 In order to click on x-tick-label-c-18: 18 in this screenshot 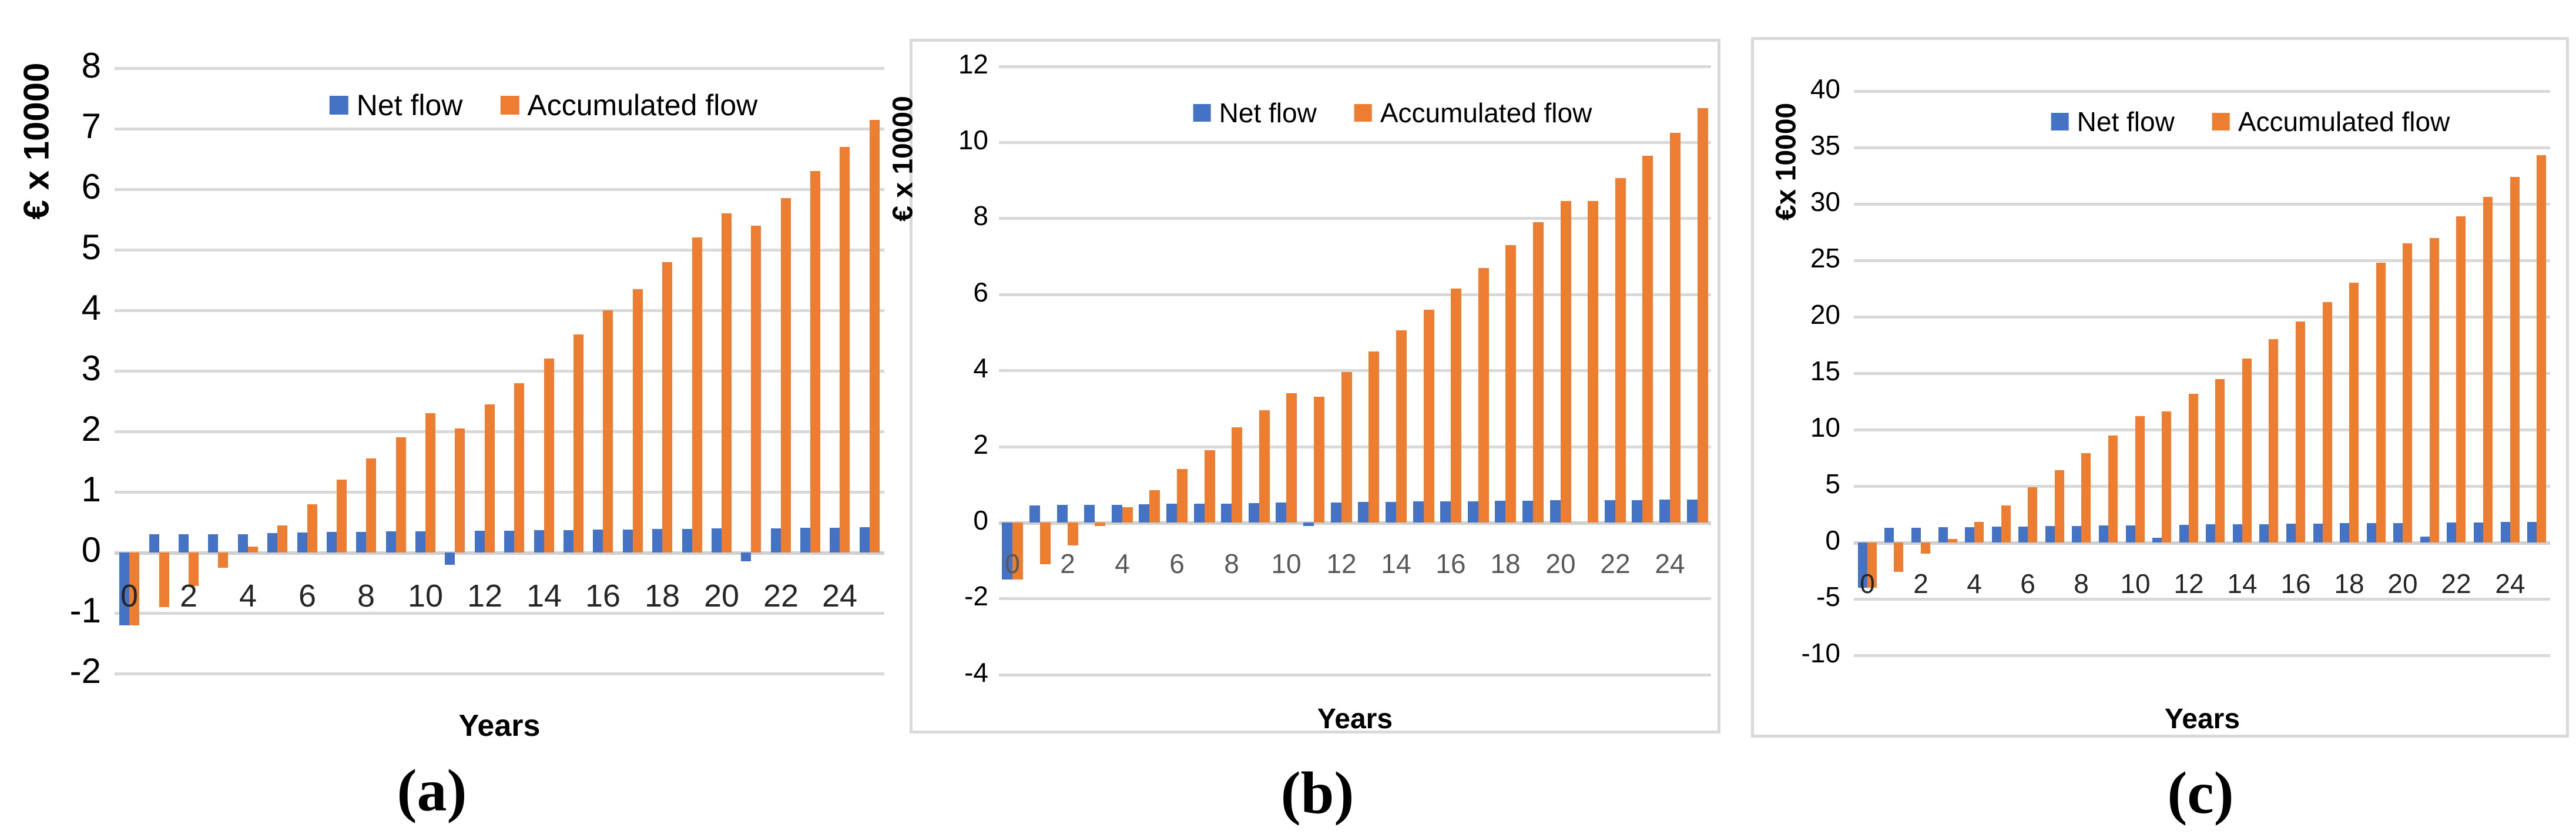, I will do `click(2349, 583)`.